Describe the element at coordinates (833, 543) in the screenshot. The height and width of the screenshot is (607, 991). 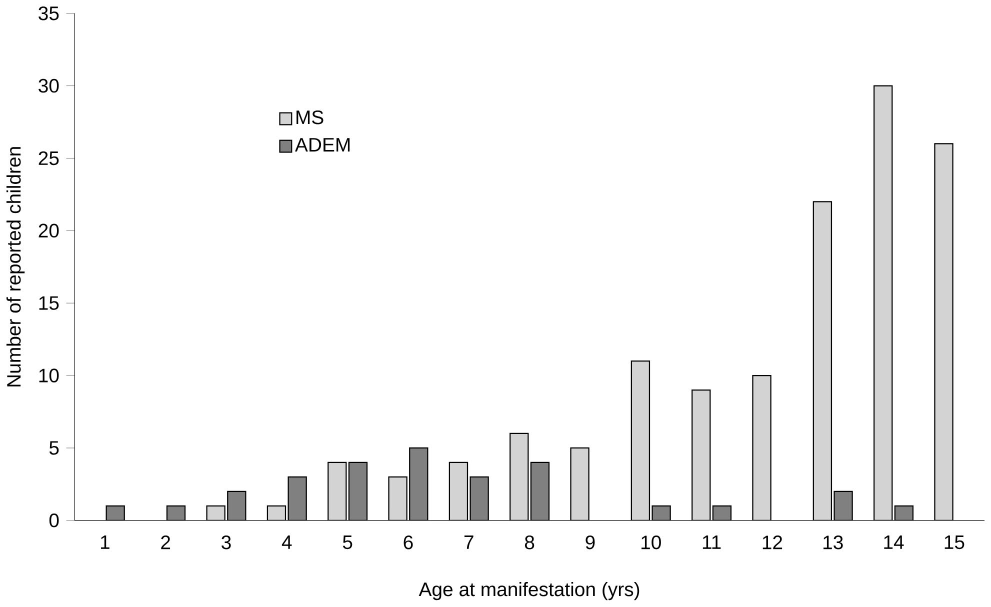
I see `x-tick-label: 13` at that location.